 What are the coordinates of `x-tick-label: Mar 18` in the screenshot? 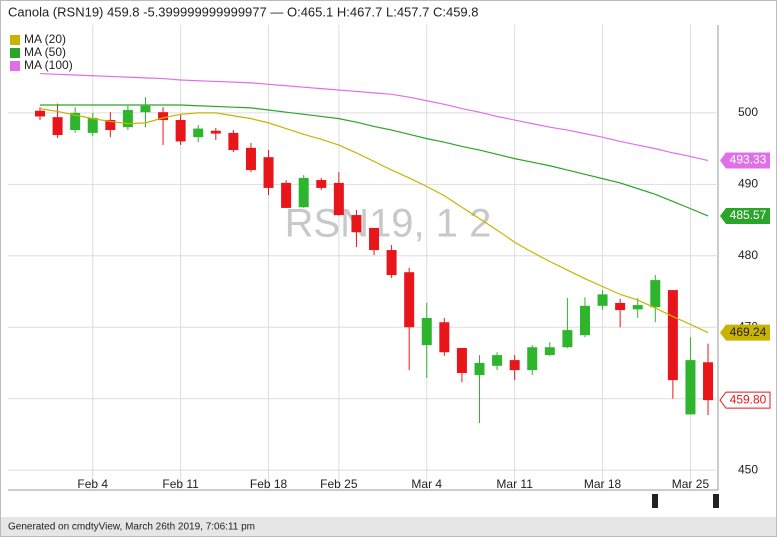 It's located at (603, 484).